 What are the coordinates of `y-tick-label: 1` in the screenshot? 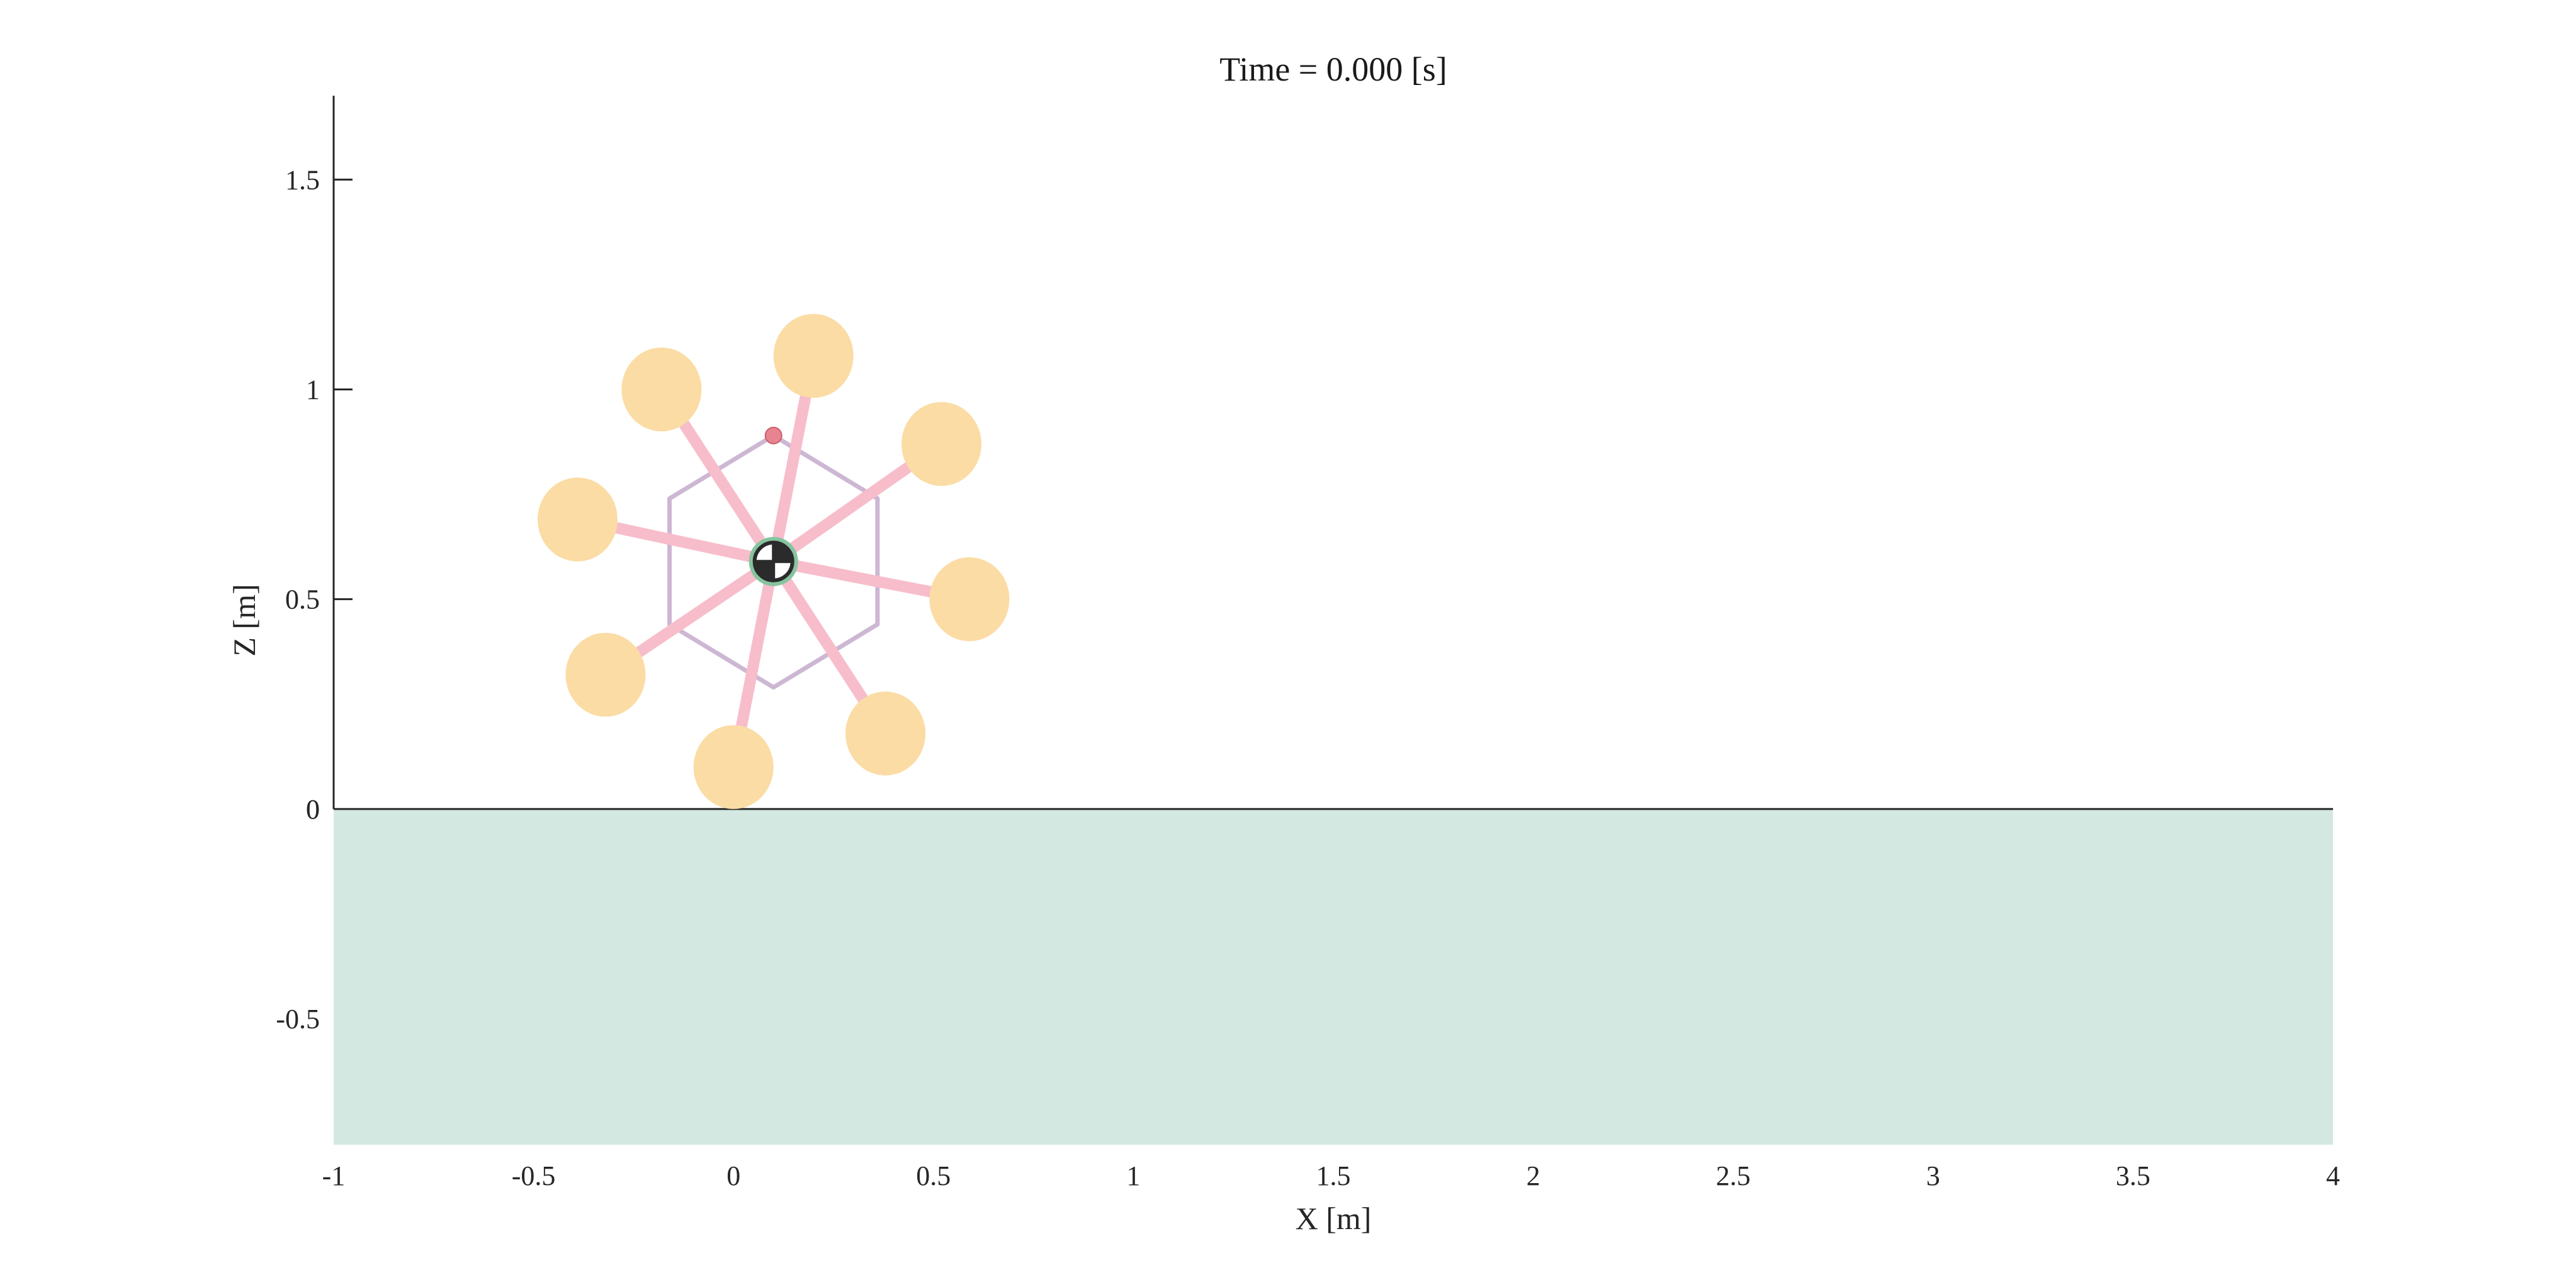 It's located at (313, 389).